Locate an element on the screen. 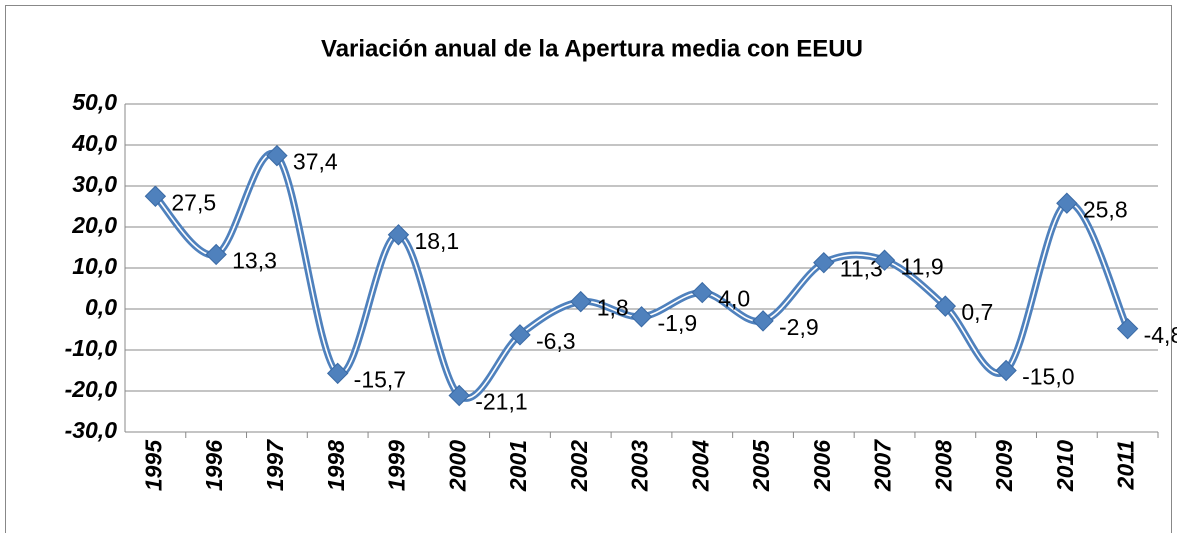 The height and width of the screenshot is (533, 1177). y-tick-label: 10,0 is located at coordinates (94, 266).